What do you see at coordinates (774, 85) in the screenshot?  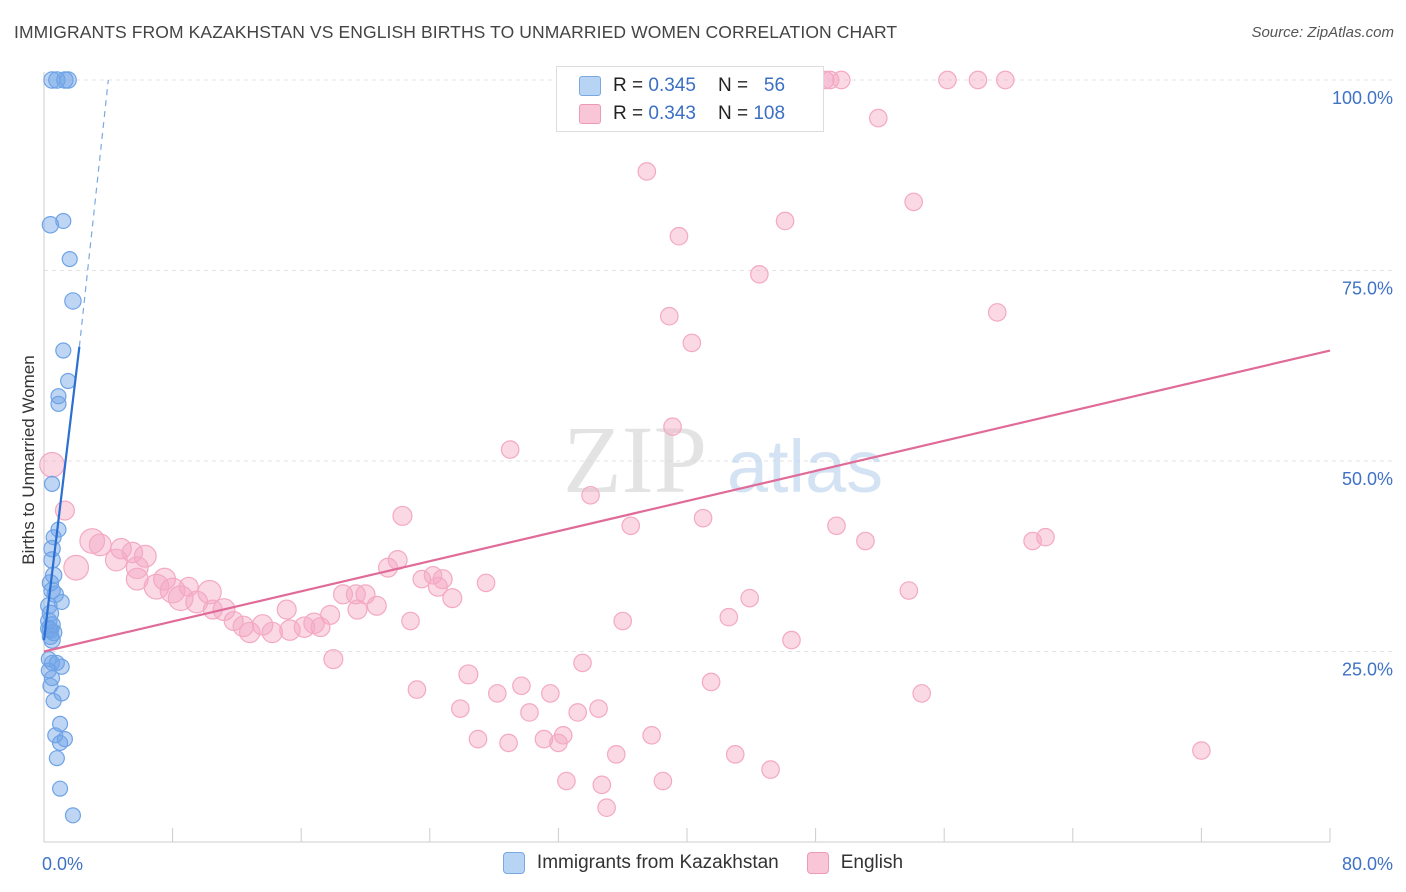 I see `legend-n-value: 56` at bounding box center [774, 85].